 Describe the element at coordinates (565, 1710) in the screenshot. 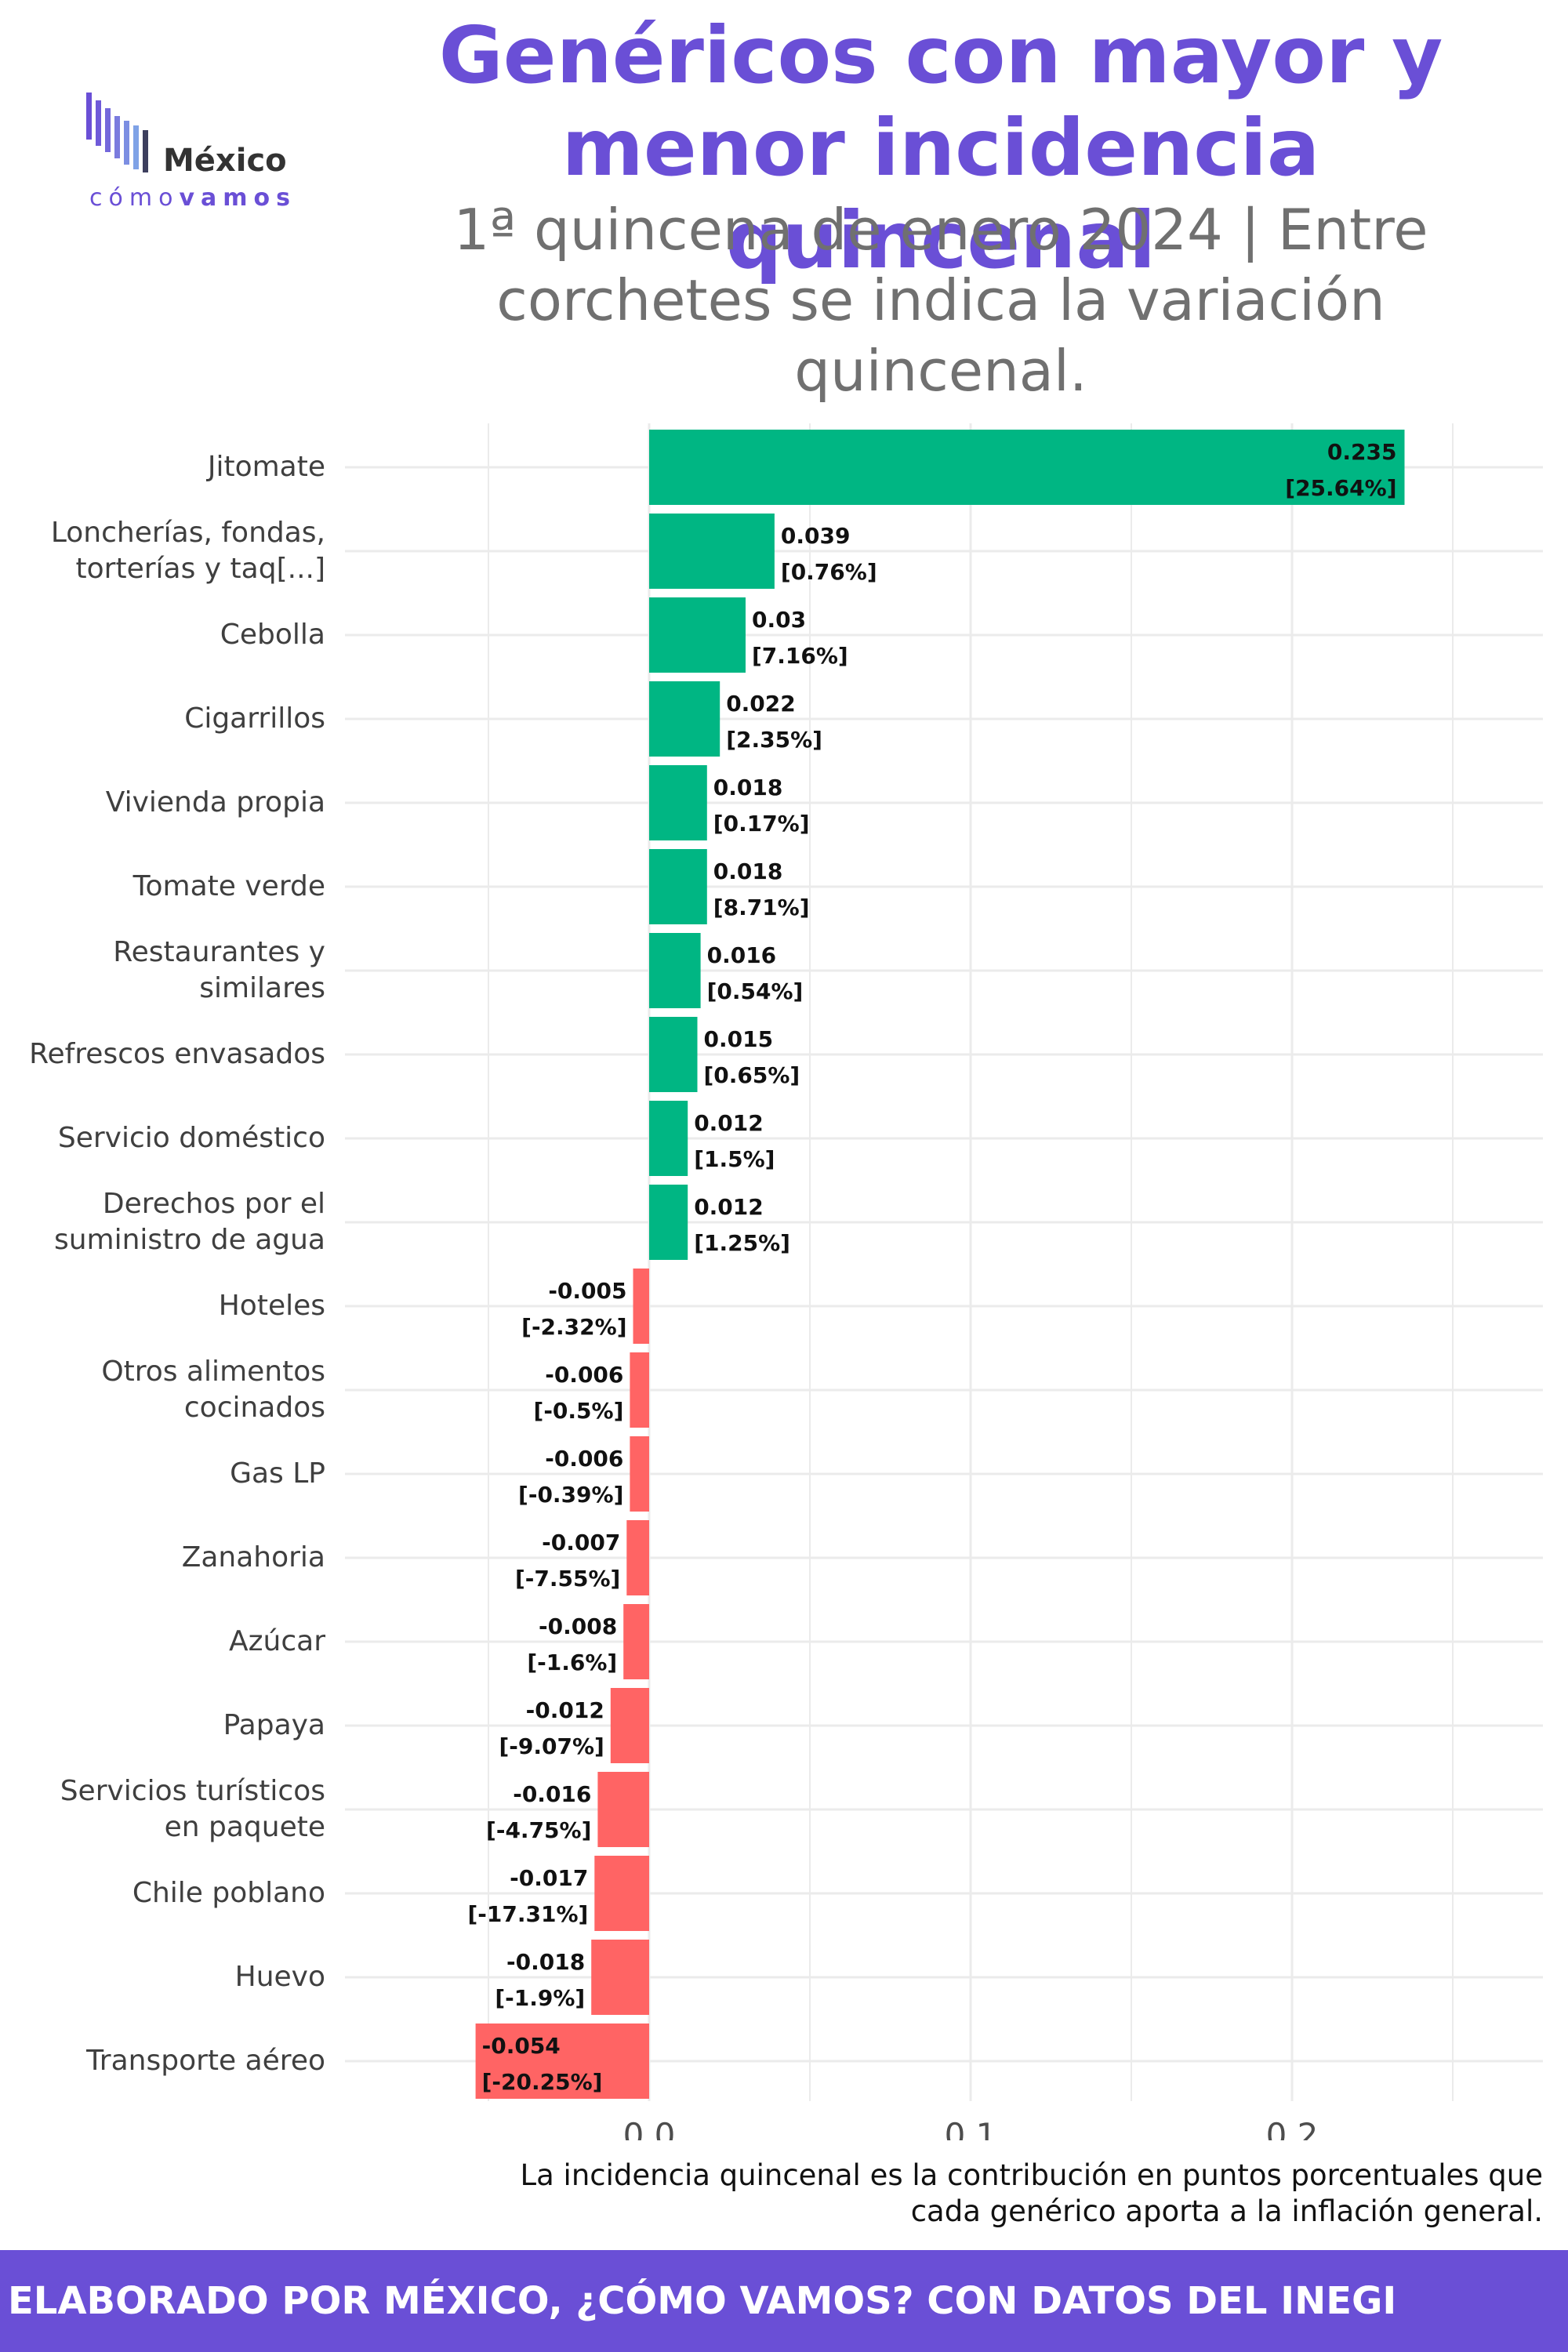

I see `bar-value-label: -0.012` at that location.